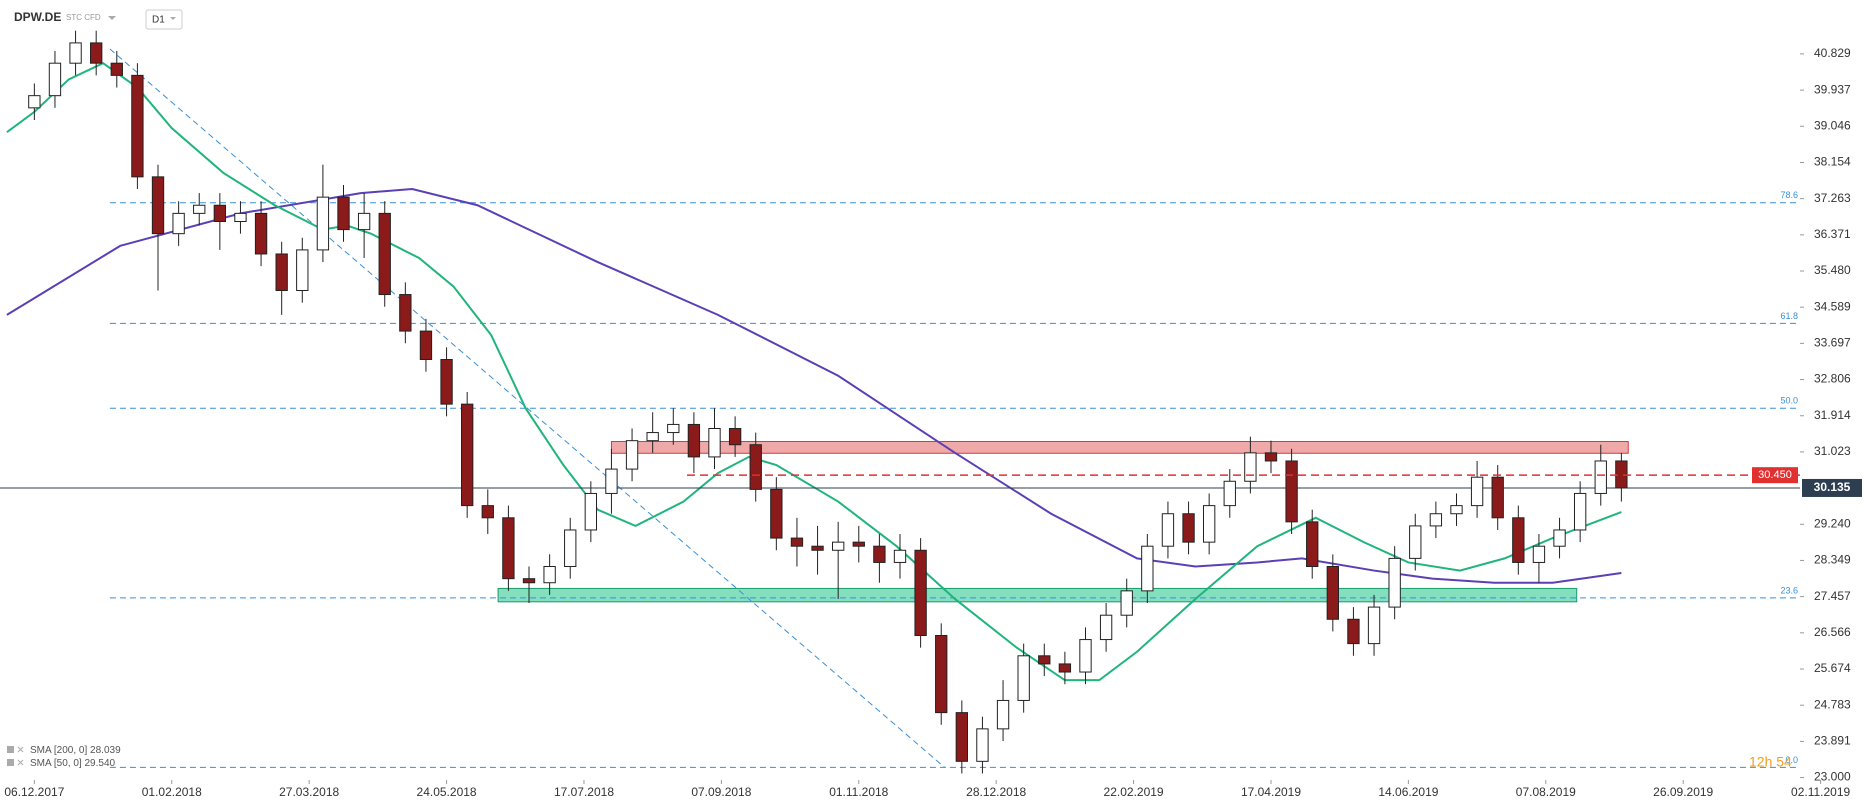 The image size is (1866, 805). Describe the element at coordinates (1789, 195) in the screenshot. I see `fib-label: 78.6` at that location.